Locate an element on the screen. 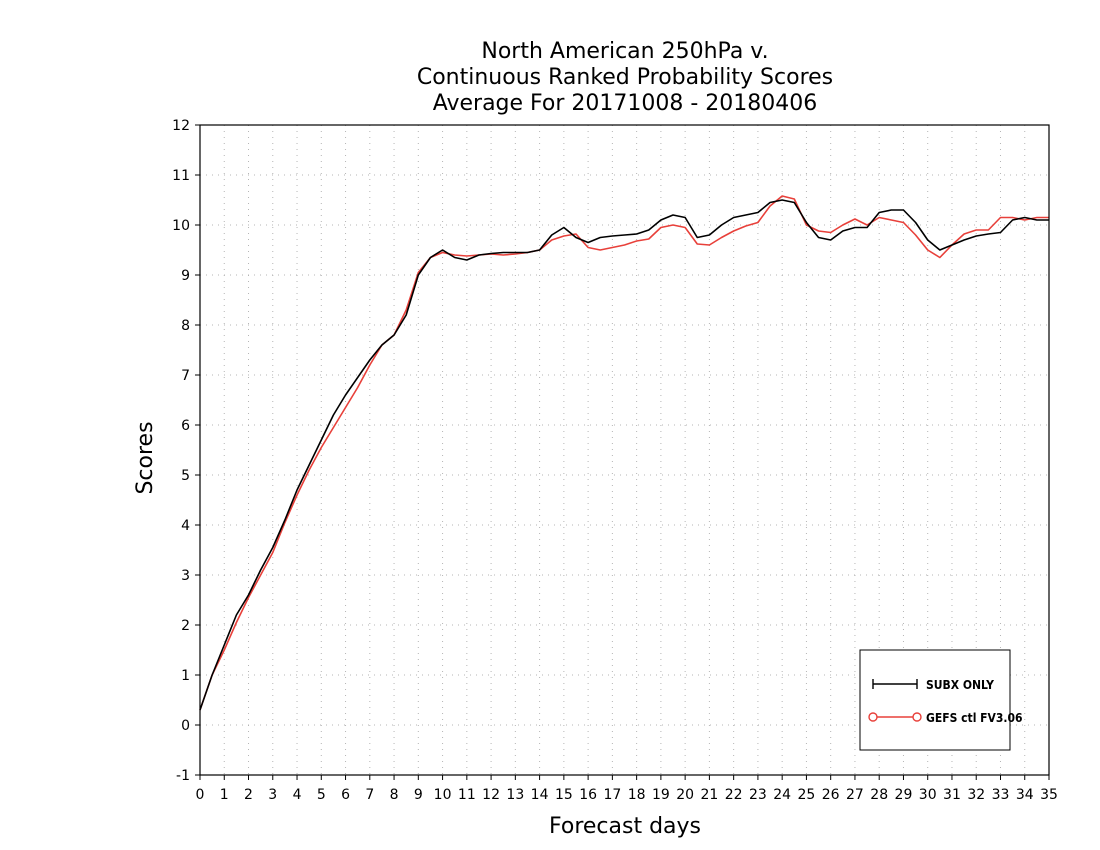 The width and height of the screenshot is (1100, 850). y-tick-label: 8 is located at coordinates (185, 326).